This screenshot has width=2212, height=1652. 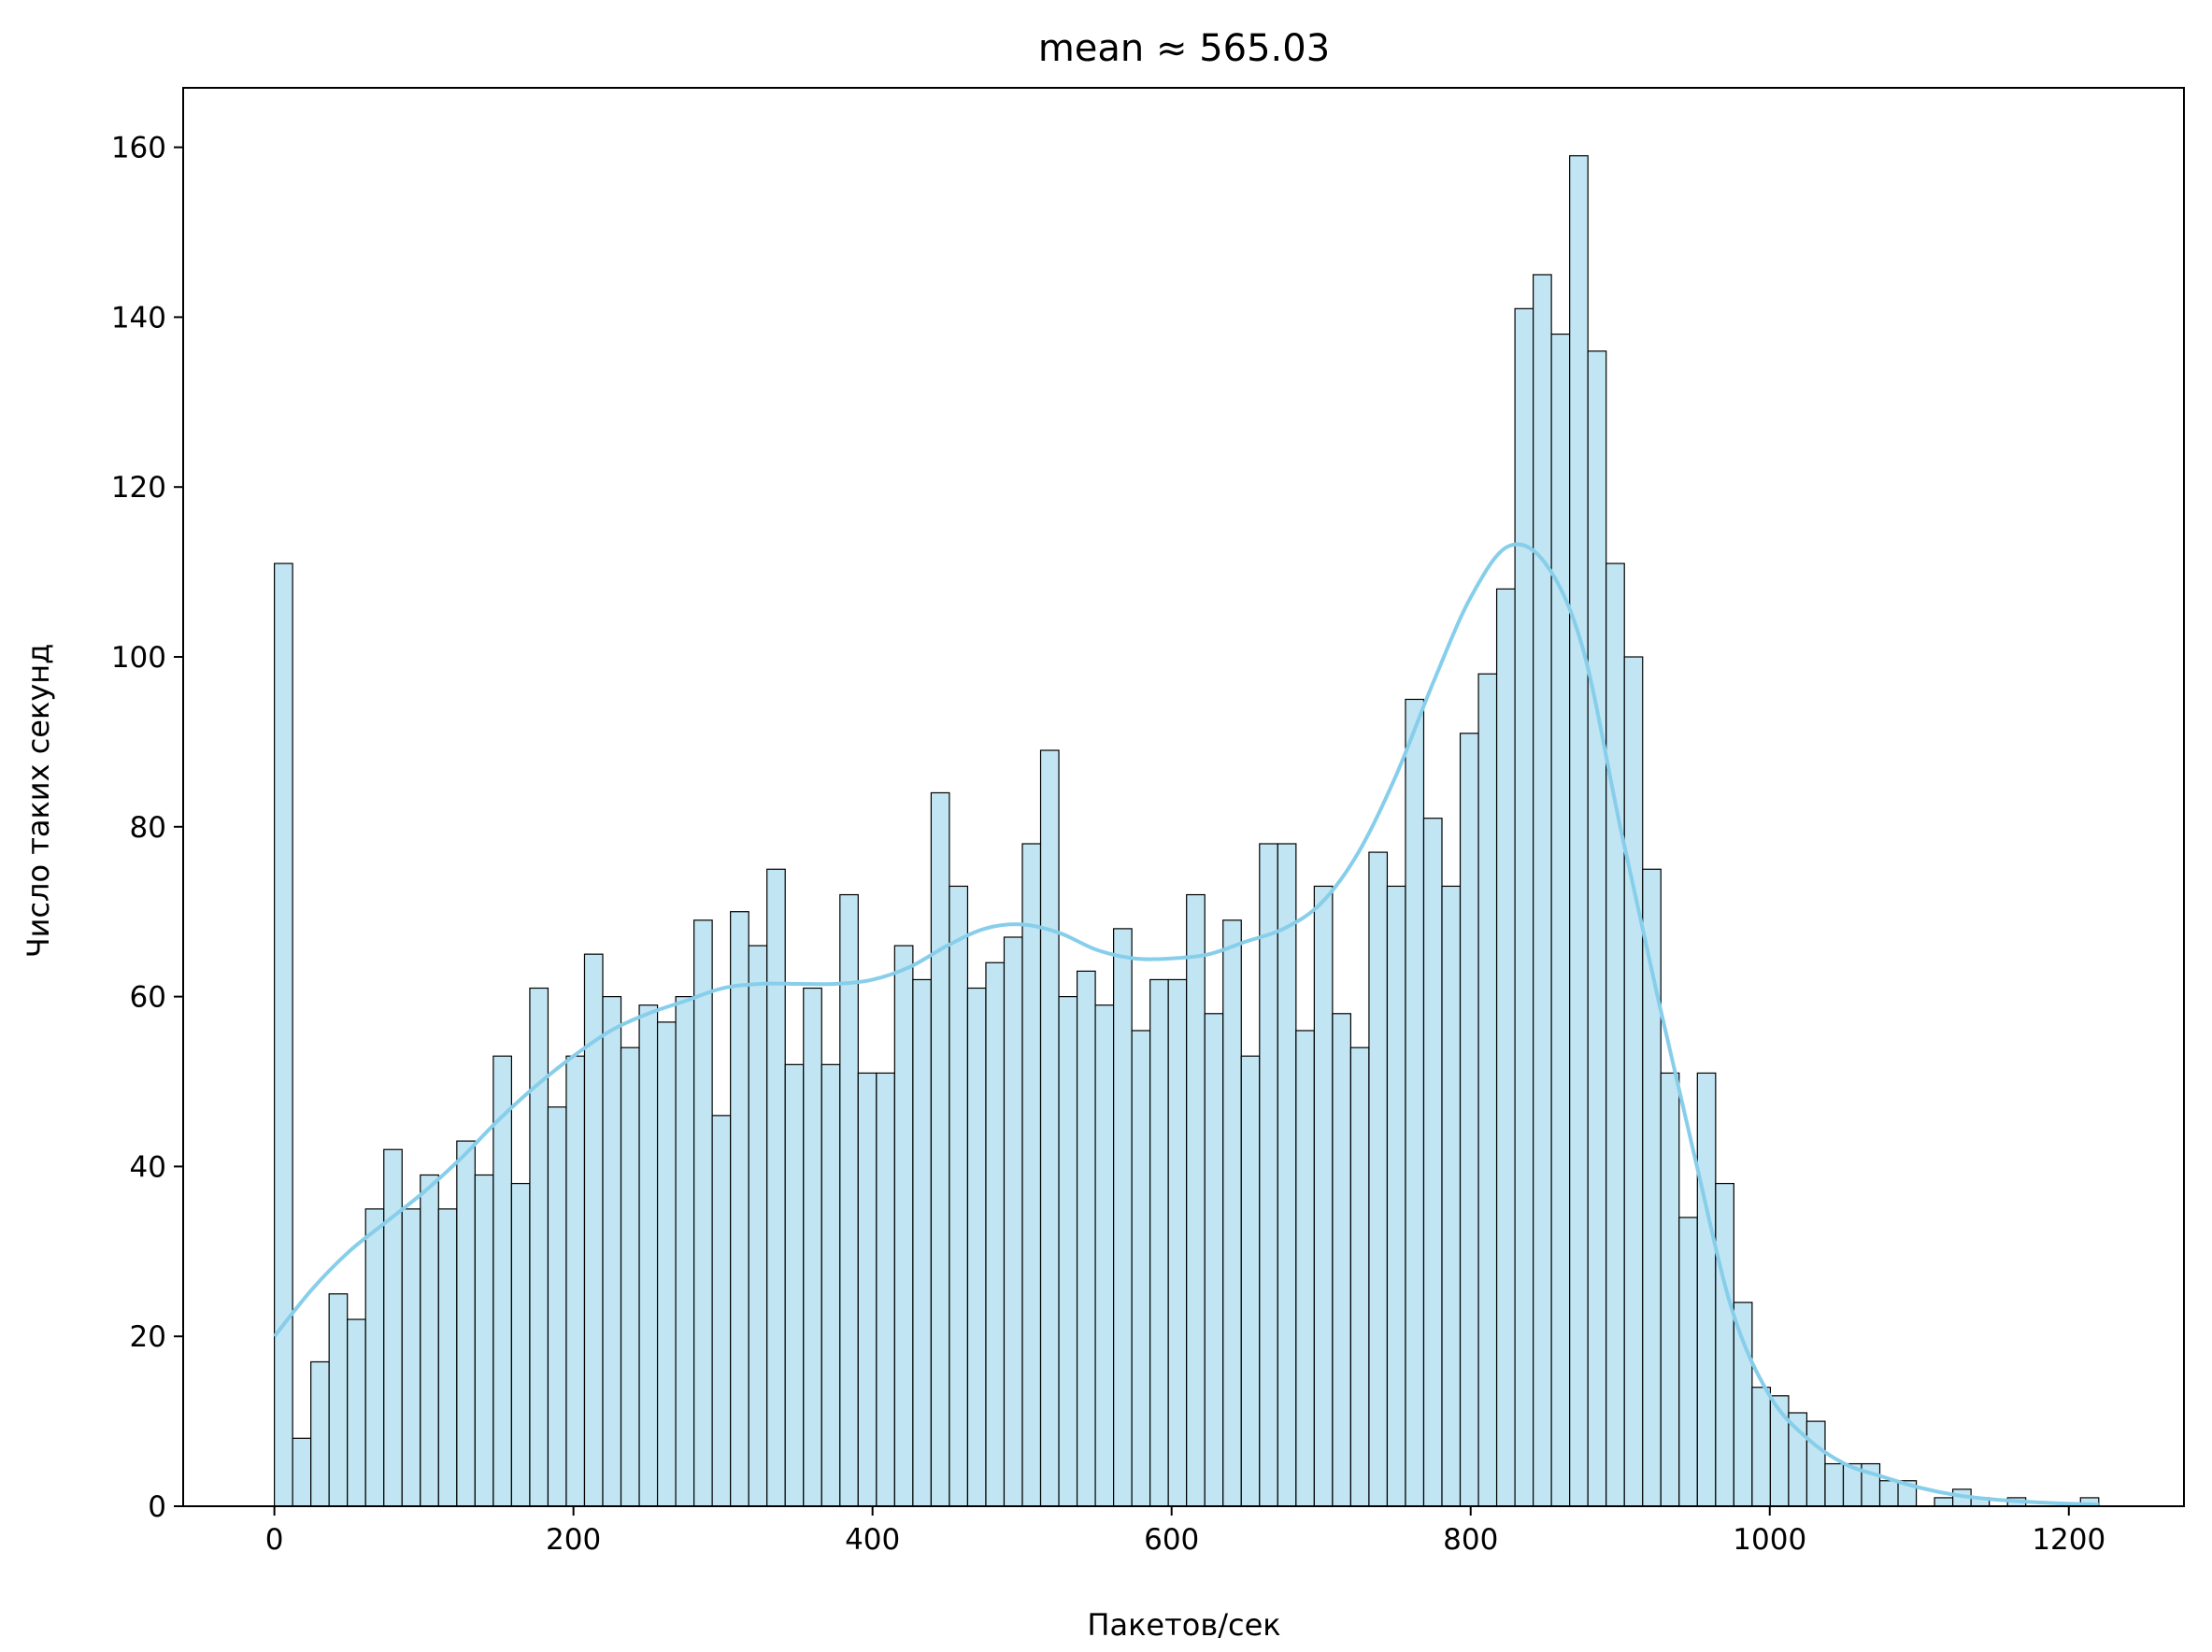 I want to click on y-tick-label: 80, so click(x=148, y=828).